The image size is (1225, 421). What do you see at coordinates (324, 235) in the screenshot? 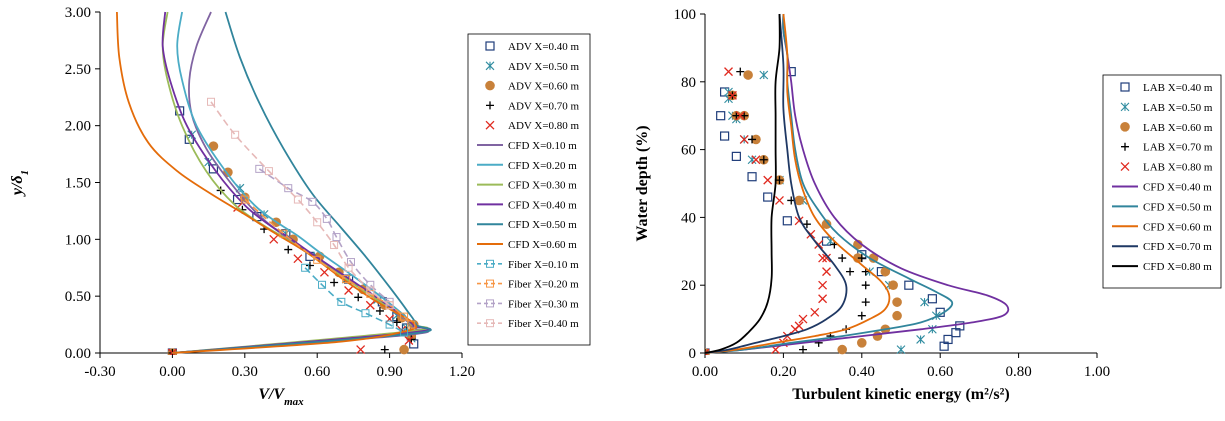
I see `left-series-fiber-x-0-30-m-line` at bounding box center [324, 235].